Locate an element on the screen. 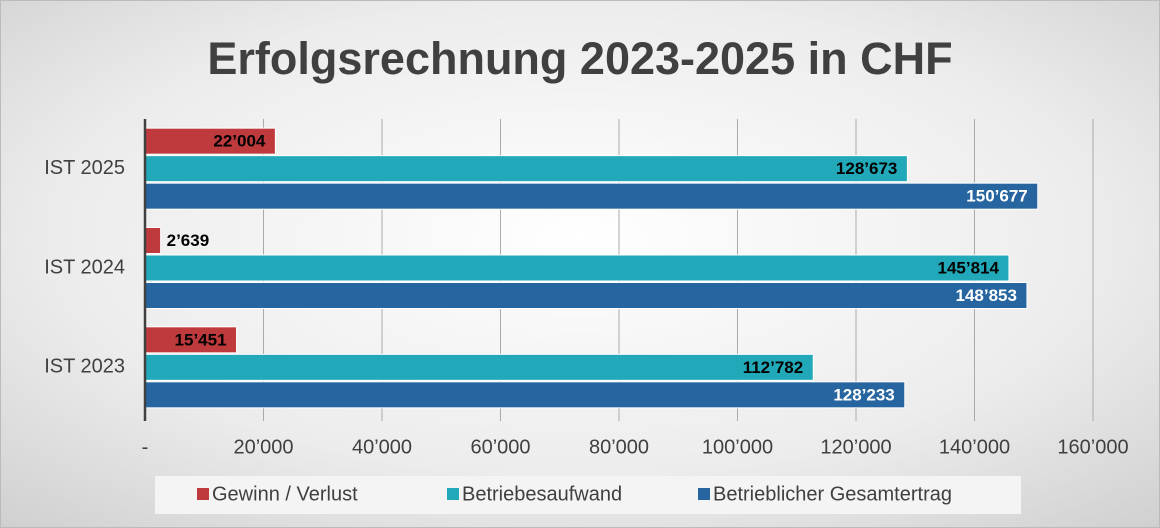  legend-label: Betriebesaufwand is located at coordinates (542, 494).